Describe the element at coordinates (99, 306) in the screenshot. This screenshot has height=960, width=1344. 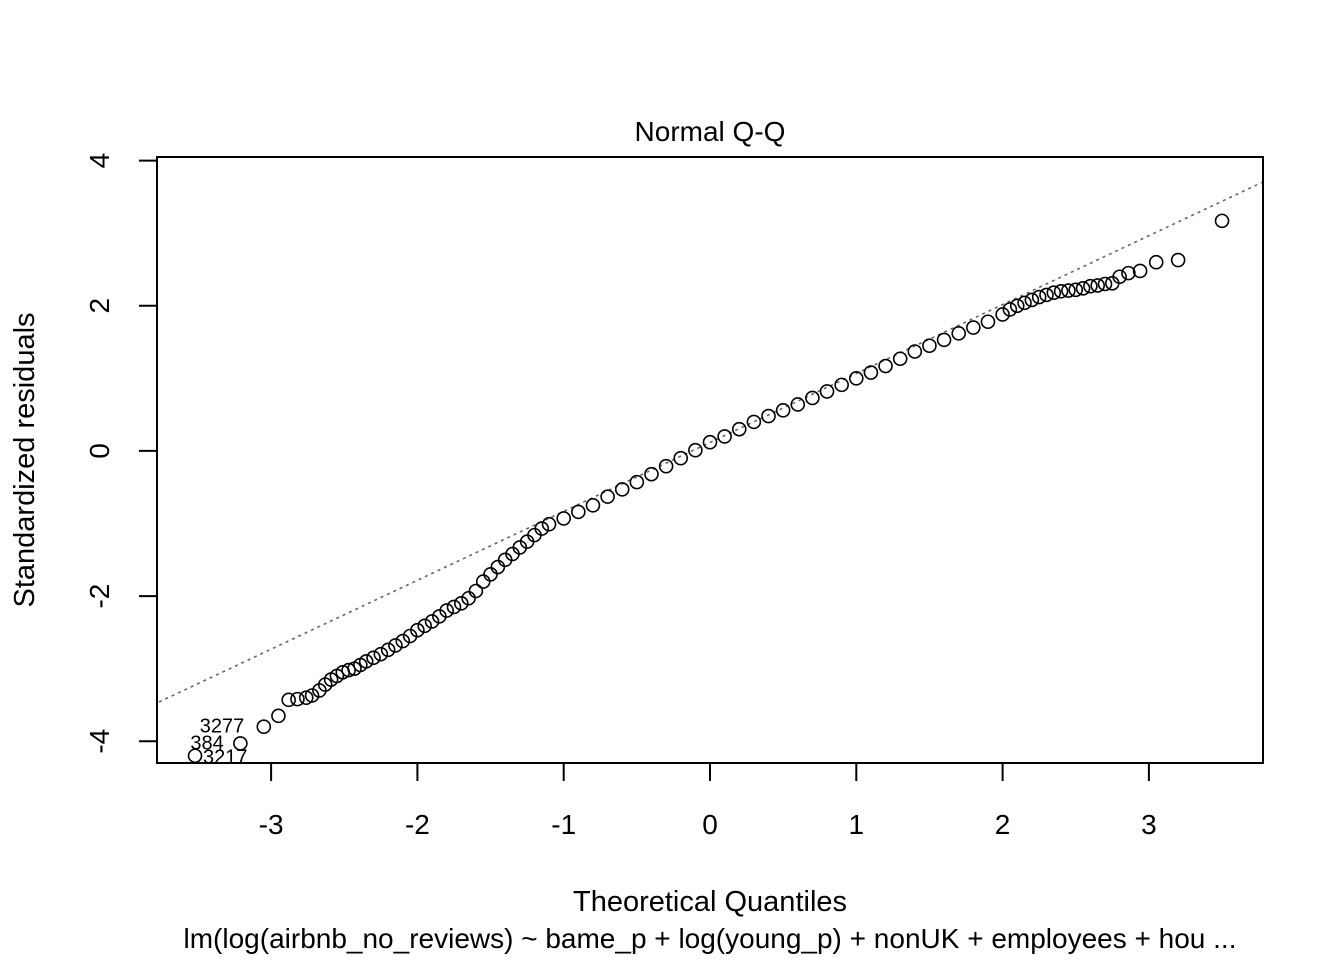
I see `y-tick-label: 2` at that location.